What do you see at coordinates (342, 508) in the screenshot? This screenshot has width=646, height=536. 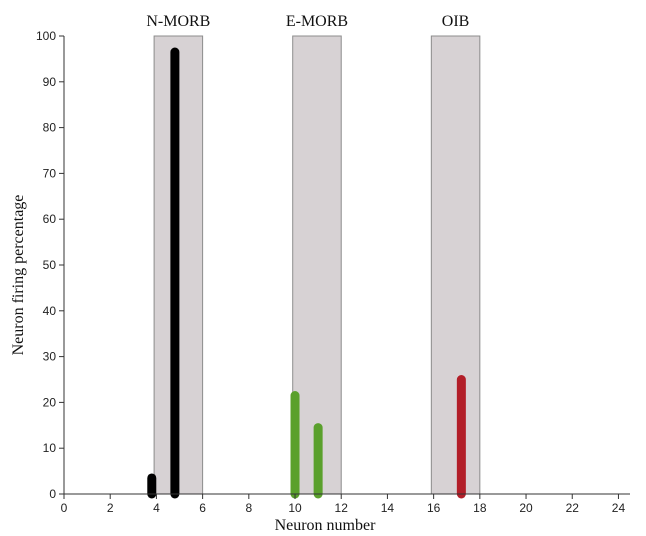 I see `x-tick-label-6: 12` at bounding box center [342, 508].